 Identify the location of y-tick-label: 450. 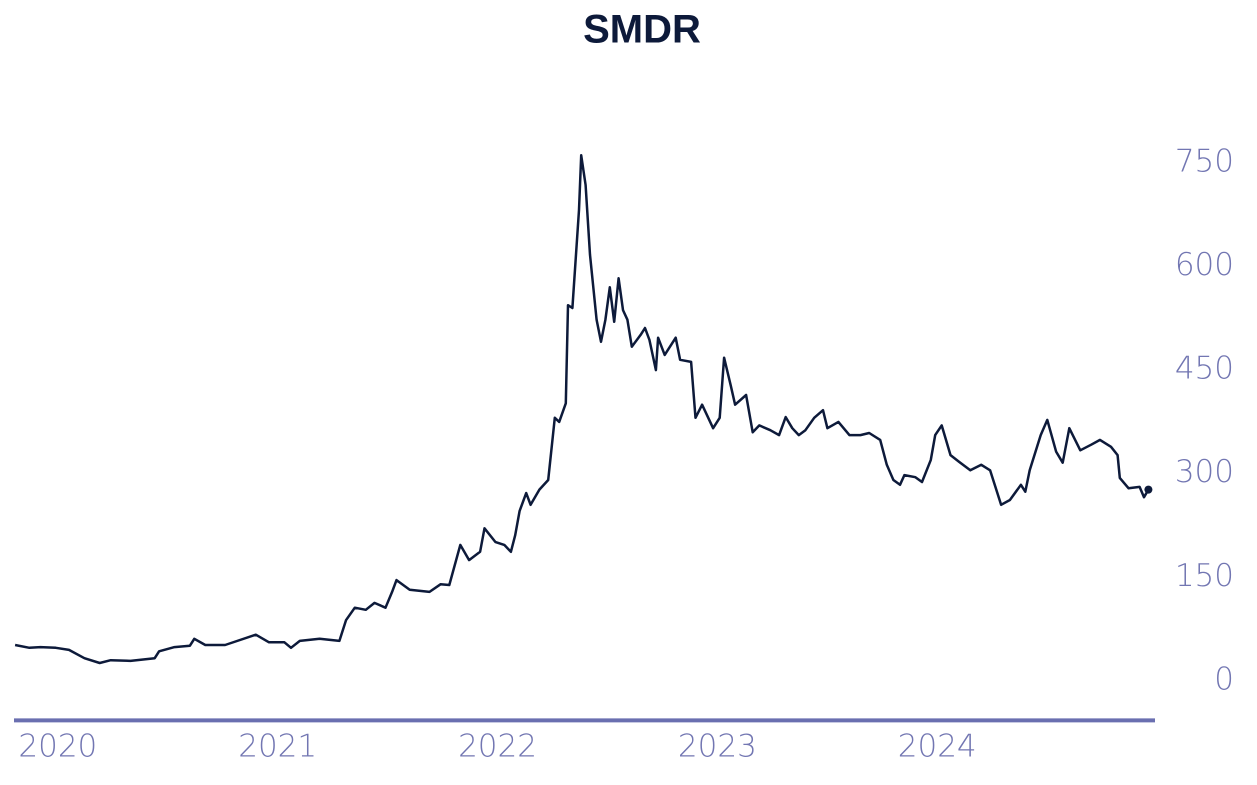
(1204, 369).